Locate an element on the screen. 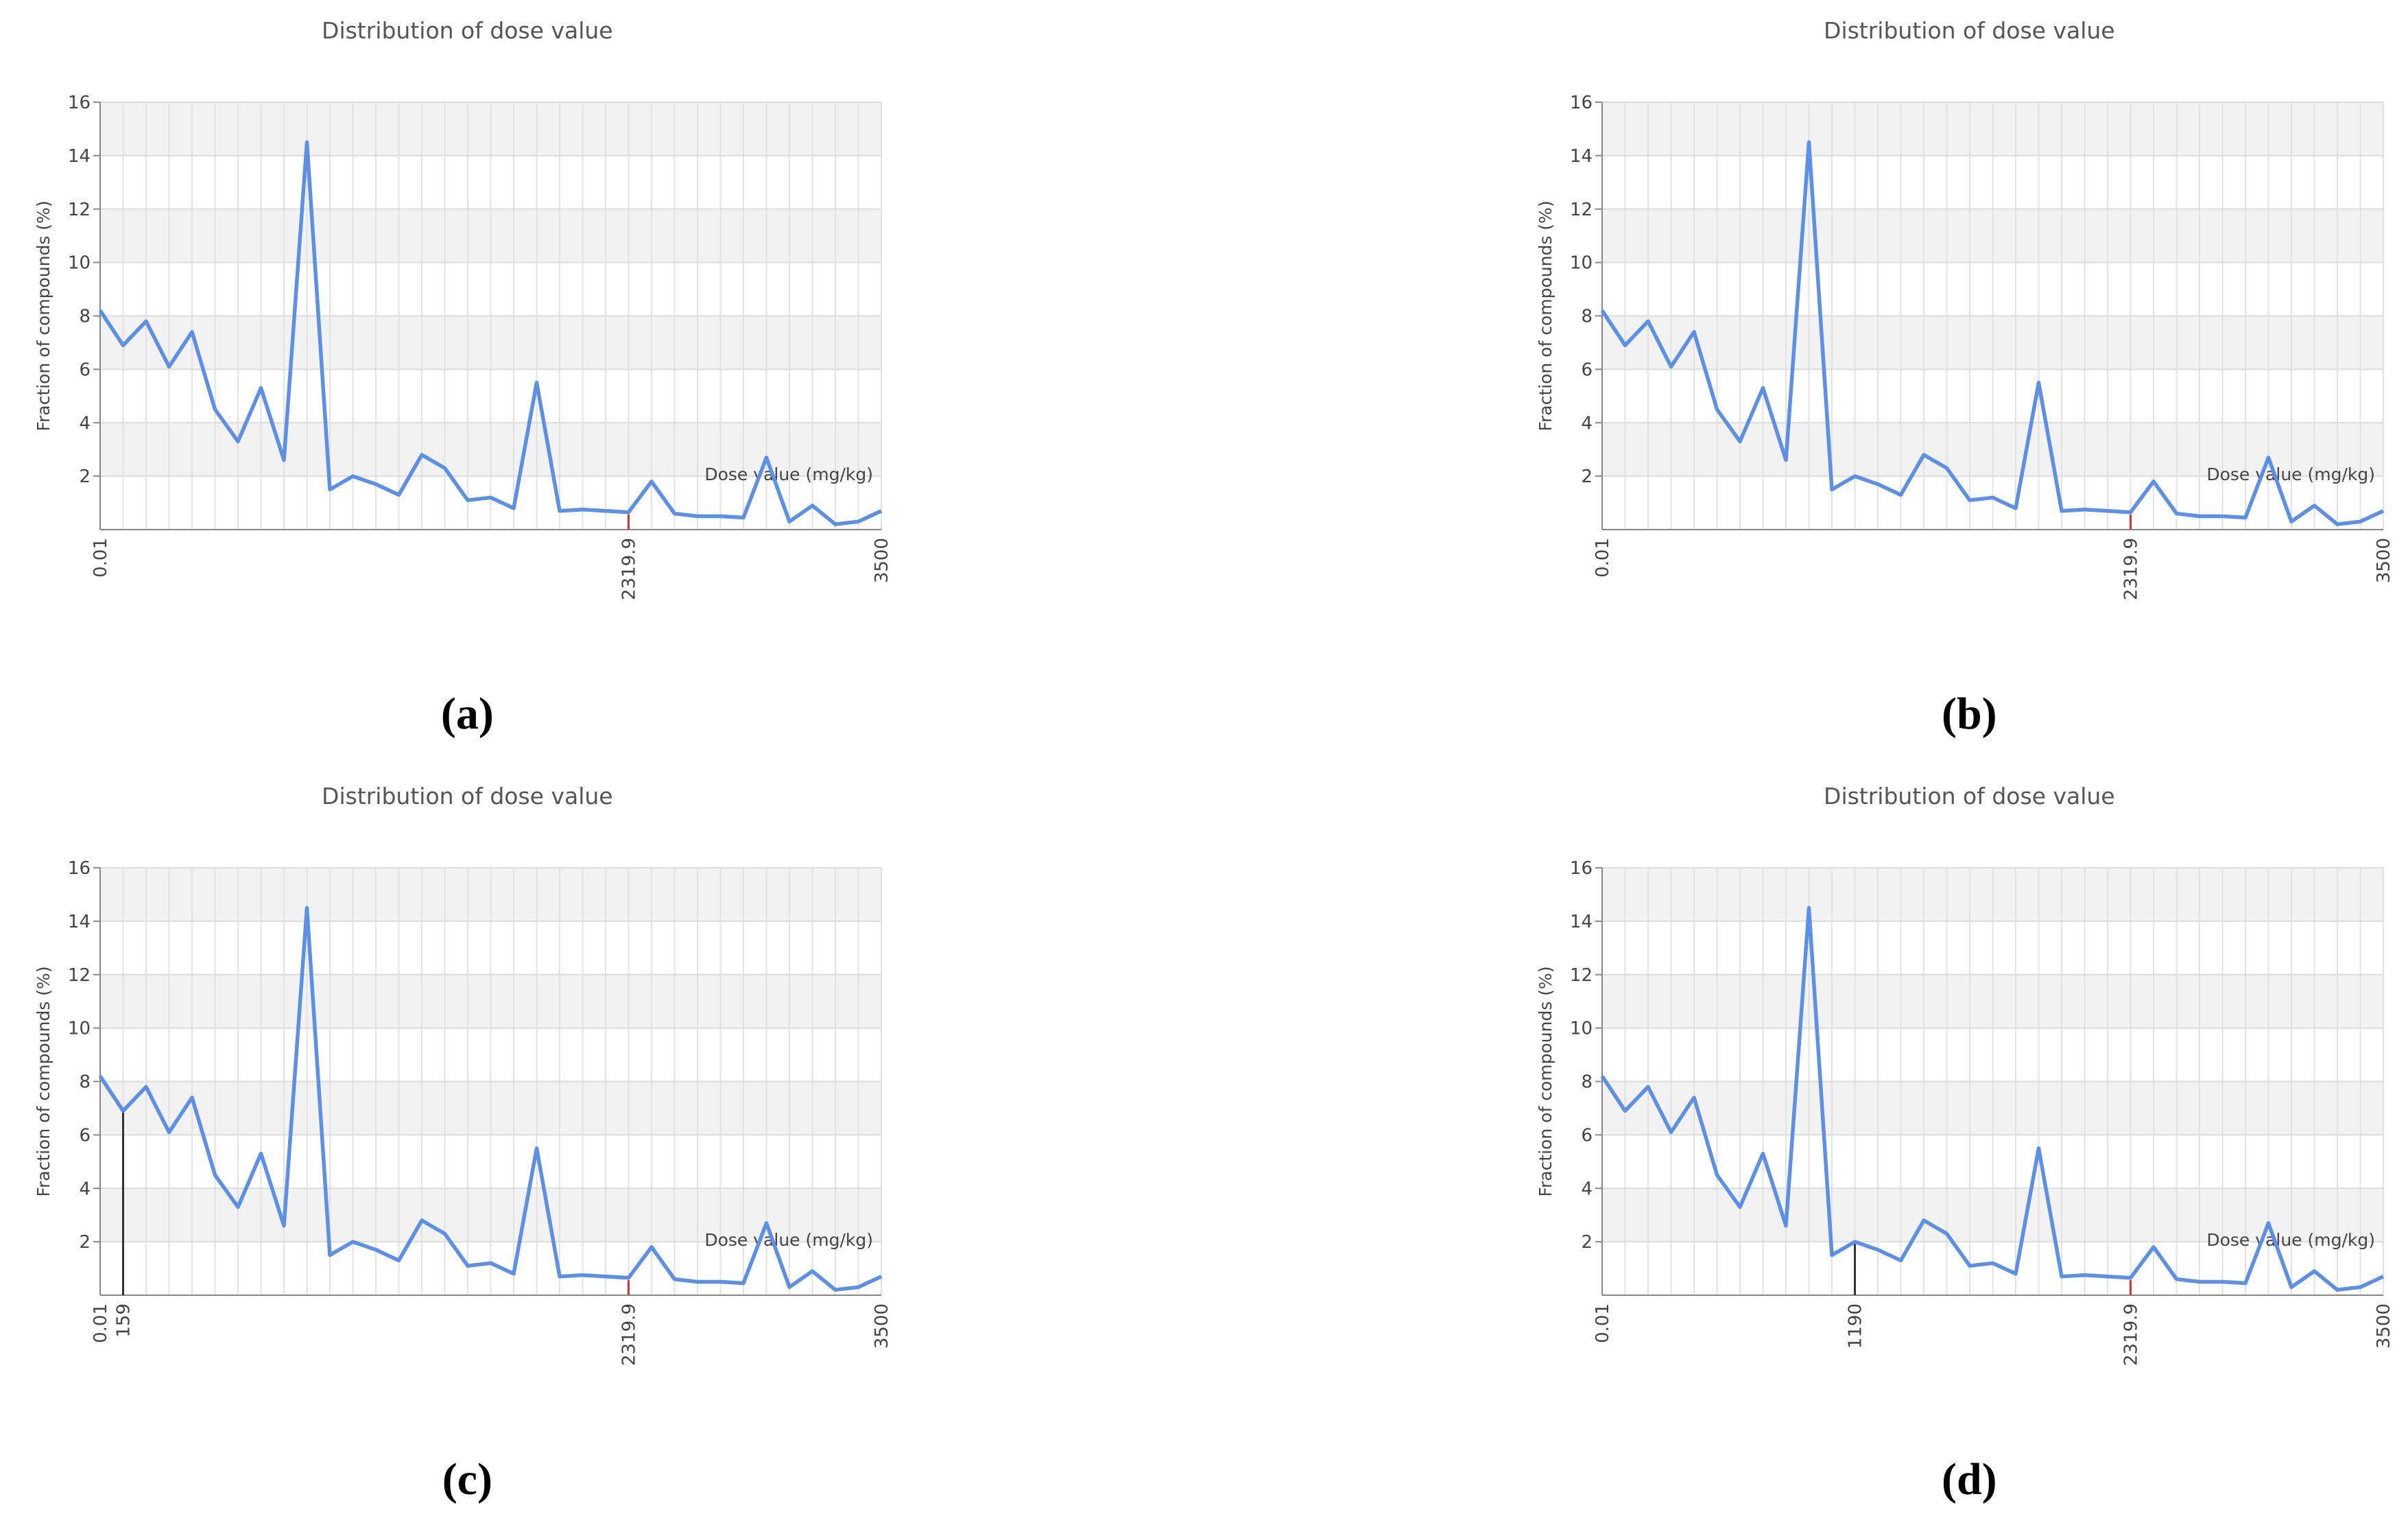 The height and width of the screenshot is (1525, 2408). x-tick-label: 1190 is located at coordinates (1856, 1326).